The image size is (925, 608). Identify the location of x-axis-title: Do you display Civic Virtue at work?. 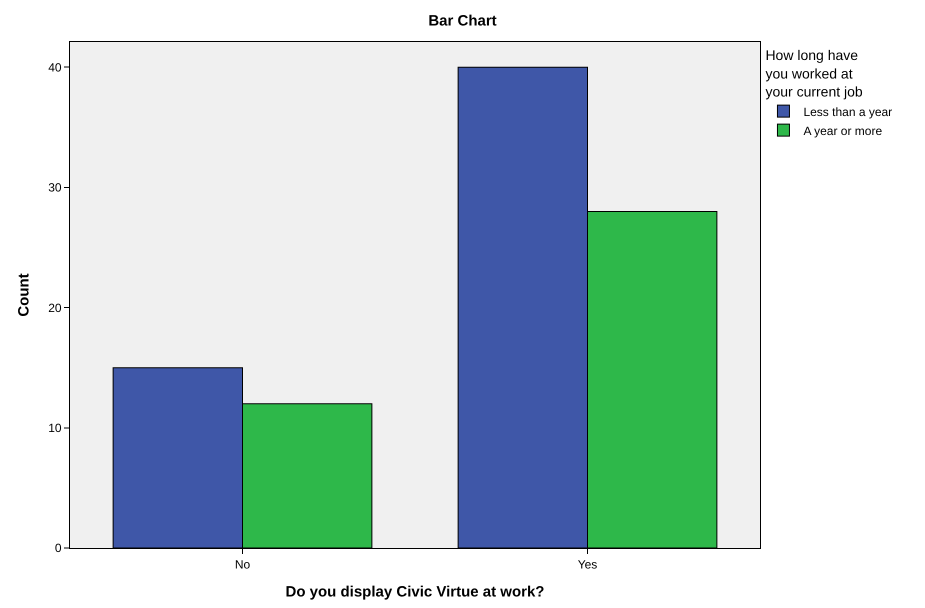
(415, 591).